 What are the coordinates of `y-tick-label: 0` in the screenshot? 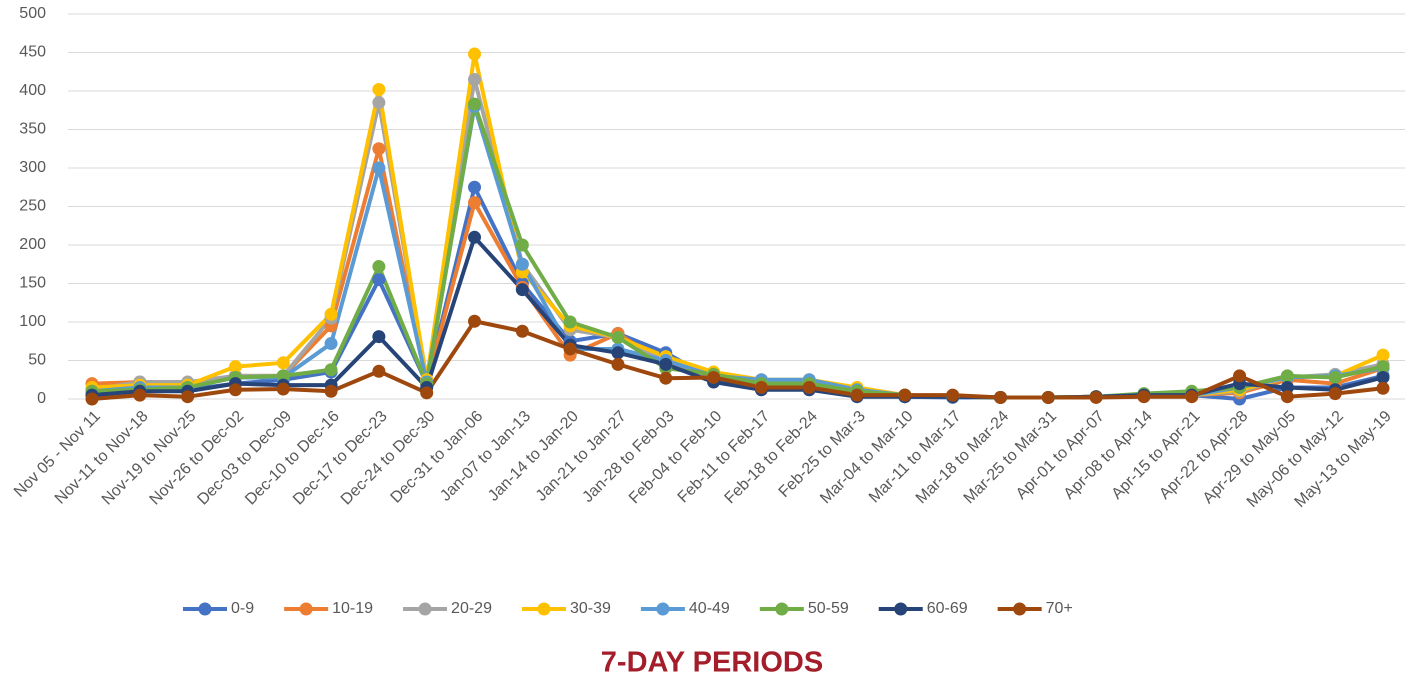 It's located at (41, 398).